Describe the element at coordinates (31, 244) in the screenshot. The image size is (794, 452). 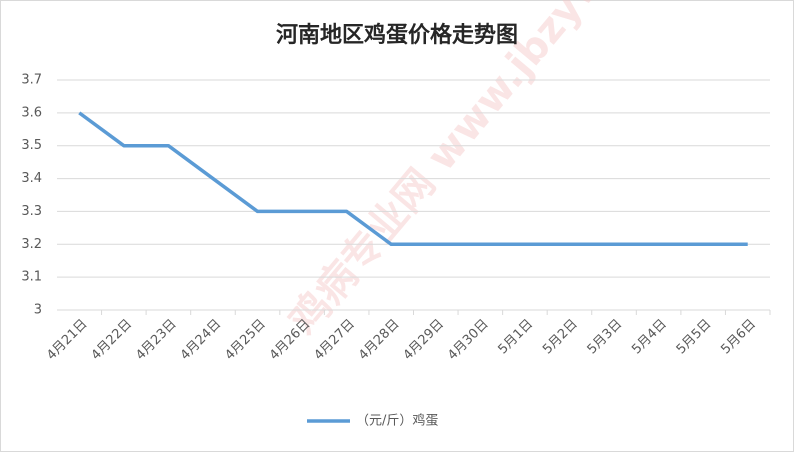
I see `y-tick-label: 3.2` at that location.